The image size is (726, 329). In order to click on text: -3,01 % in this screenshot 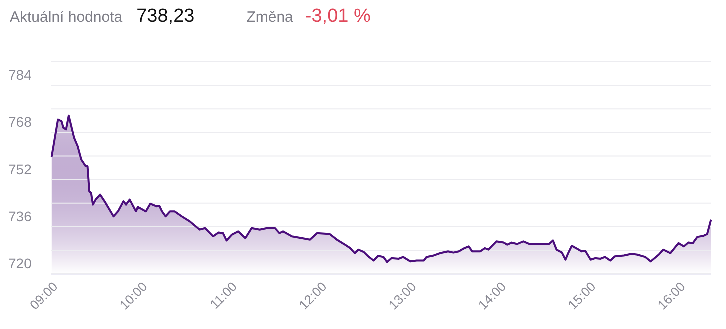, I will do `click(338, 17)`.